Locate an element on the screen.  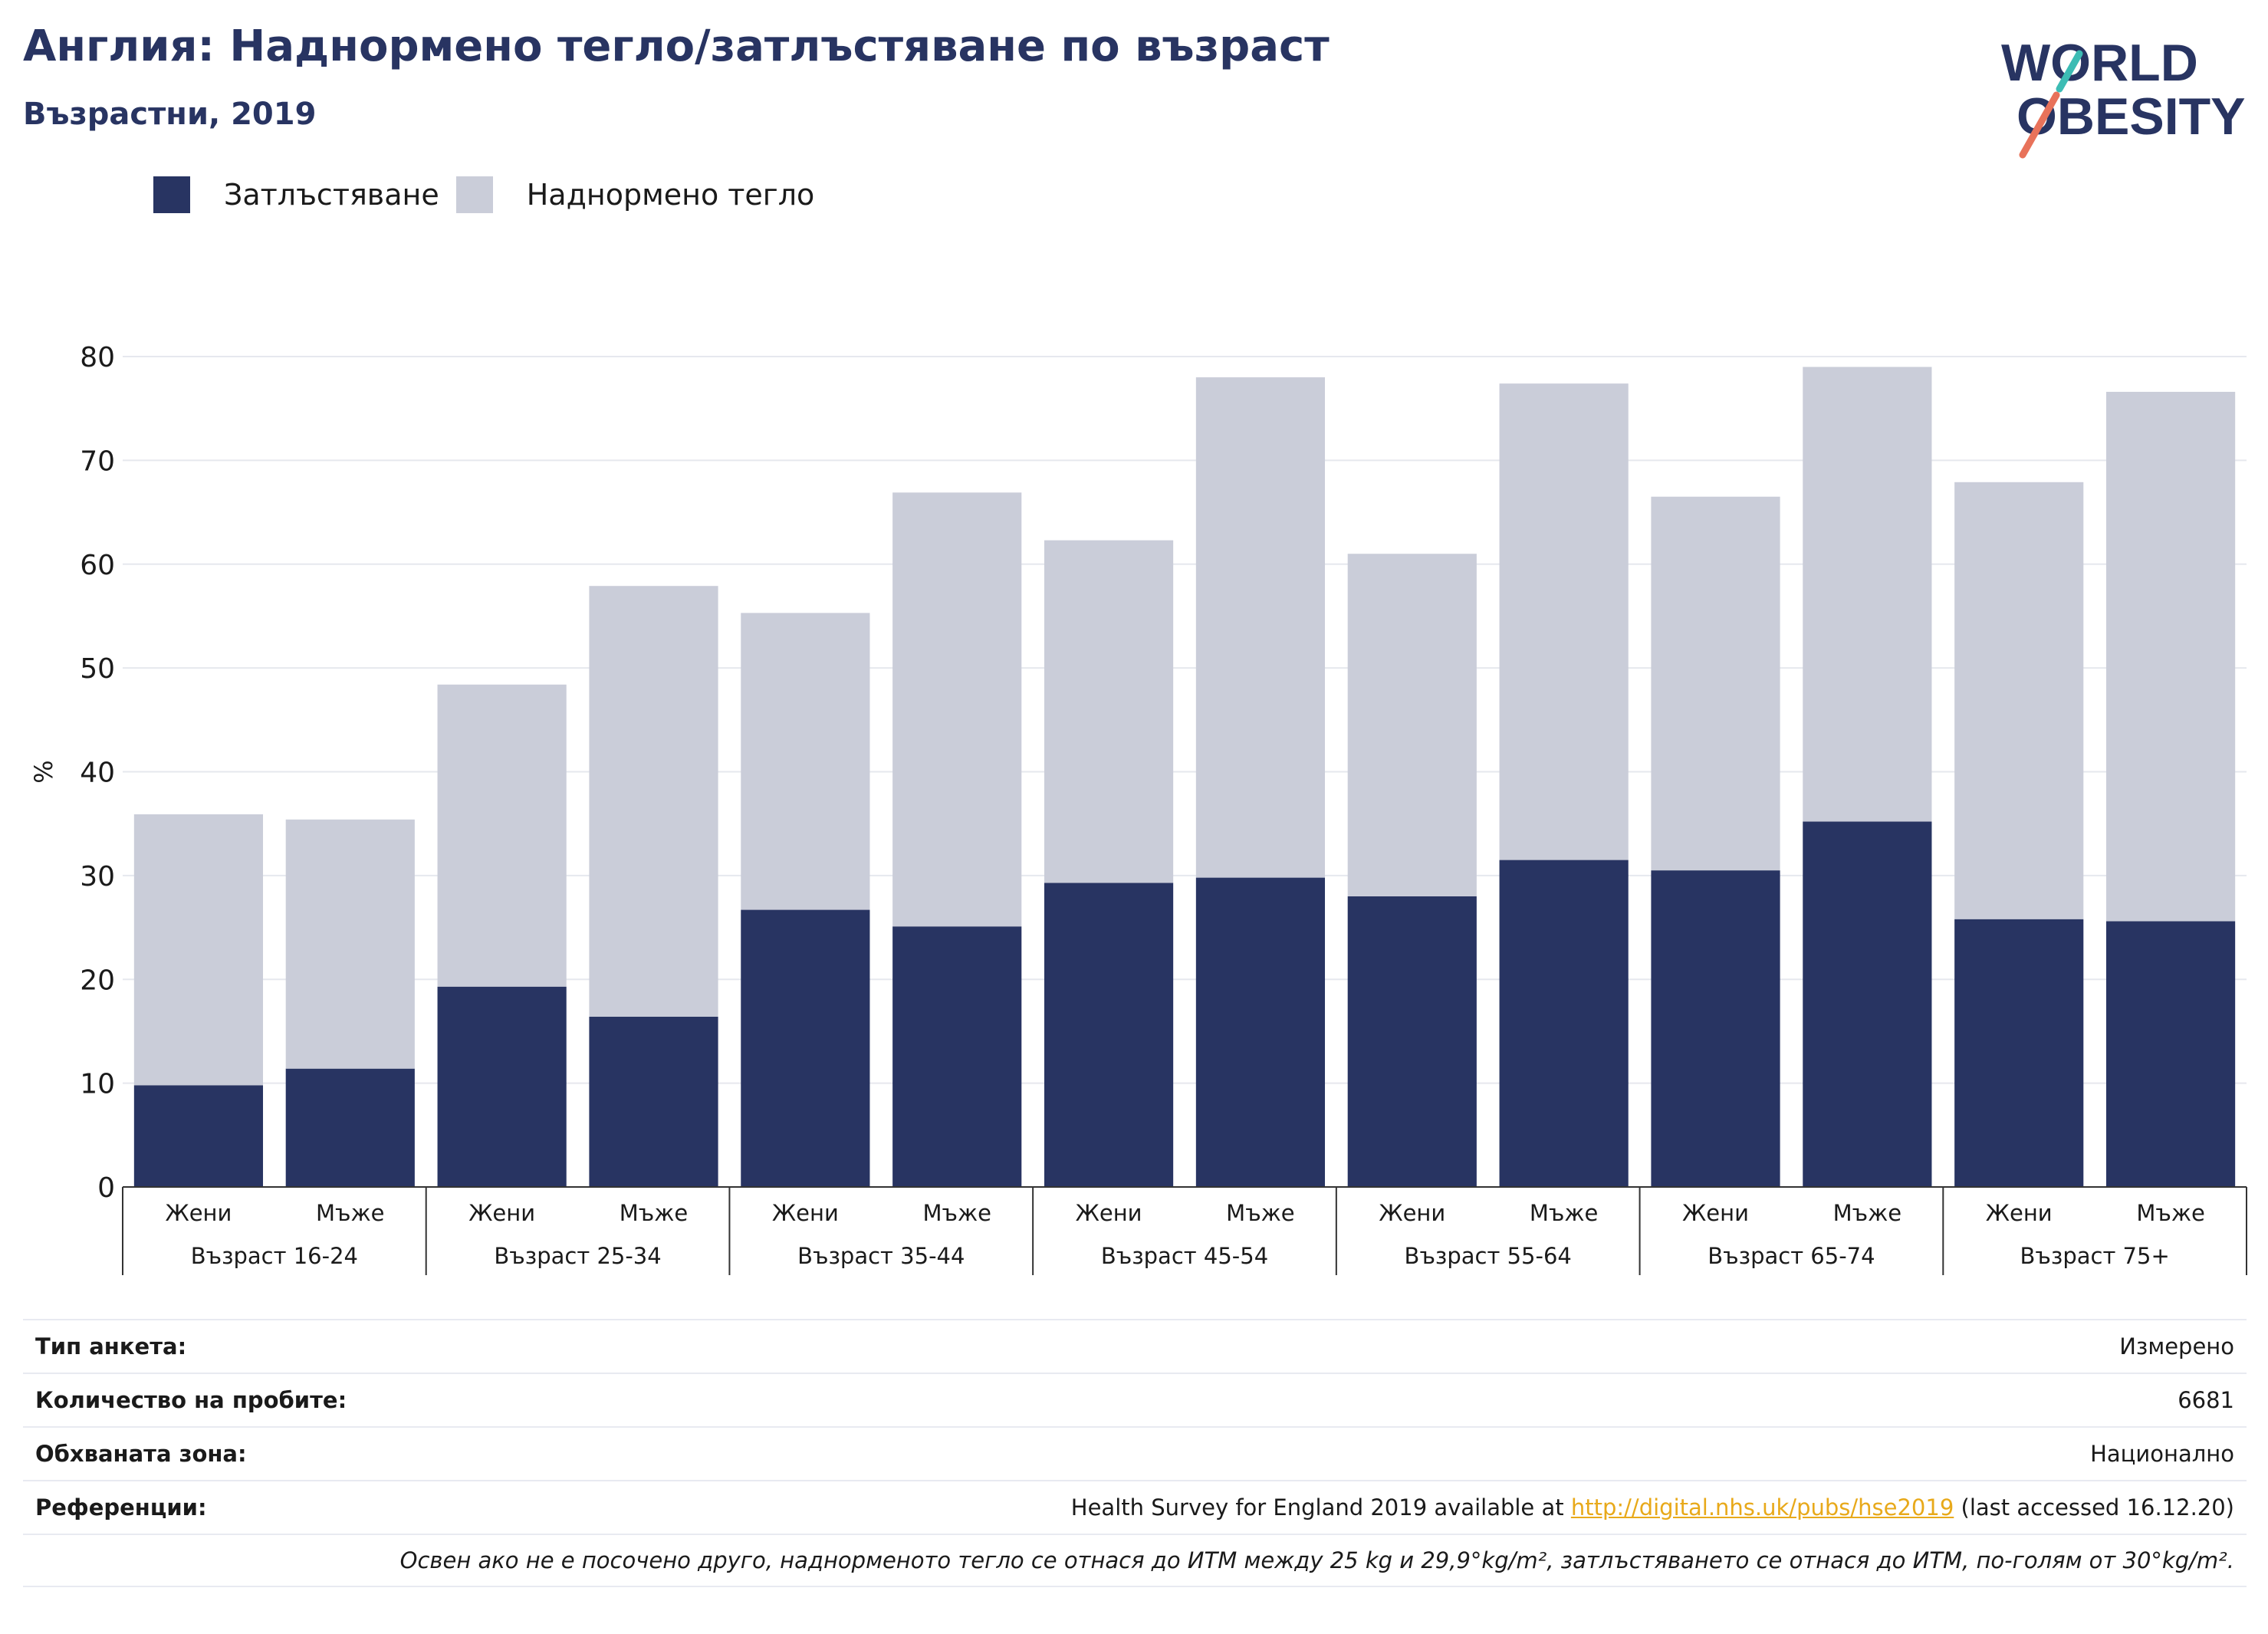
logo-line1: WORLD is located at coordinates (2099, 63).